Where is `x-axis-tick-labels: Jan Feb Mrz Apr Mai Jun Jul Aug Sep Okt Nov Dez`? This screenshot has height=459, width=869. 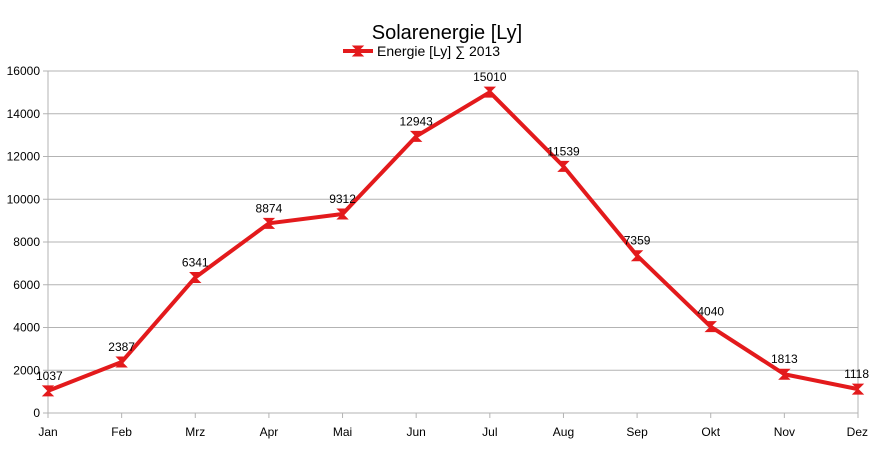
x-axis-tick-labels: Jan Feb Mrz Apr Mai Jun Jul Aug Sep Okt Nov Dez is located at coordinates (453, 432).